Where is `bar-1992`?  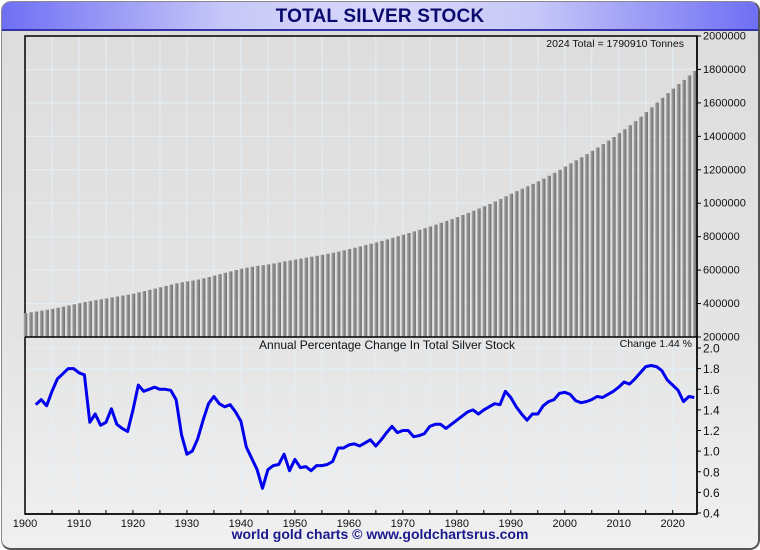
bar-1992 is located at coordinates (522, 262).